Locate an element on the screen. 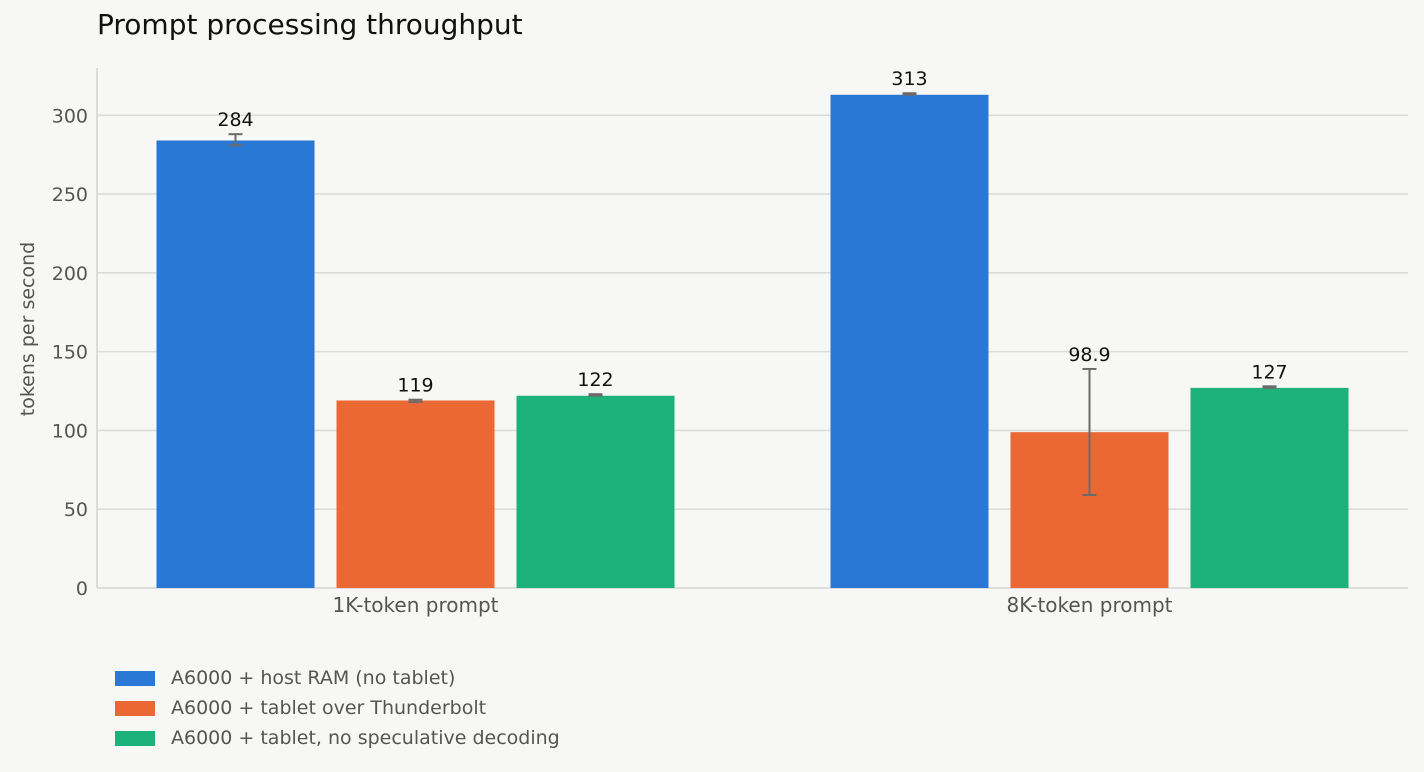 Image resolution: width=1424 pixels, height=772 pixels. data-label: 122 is located at coordinates (595, 380).